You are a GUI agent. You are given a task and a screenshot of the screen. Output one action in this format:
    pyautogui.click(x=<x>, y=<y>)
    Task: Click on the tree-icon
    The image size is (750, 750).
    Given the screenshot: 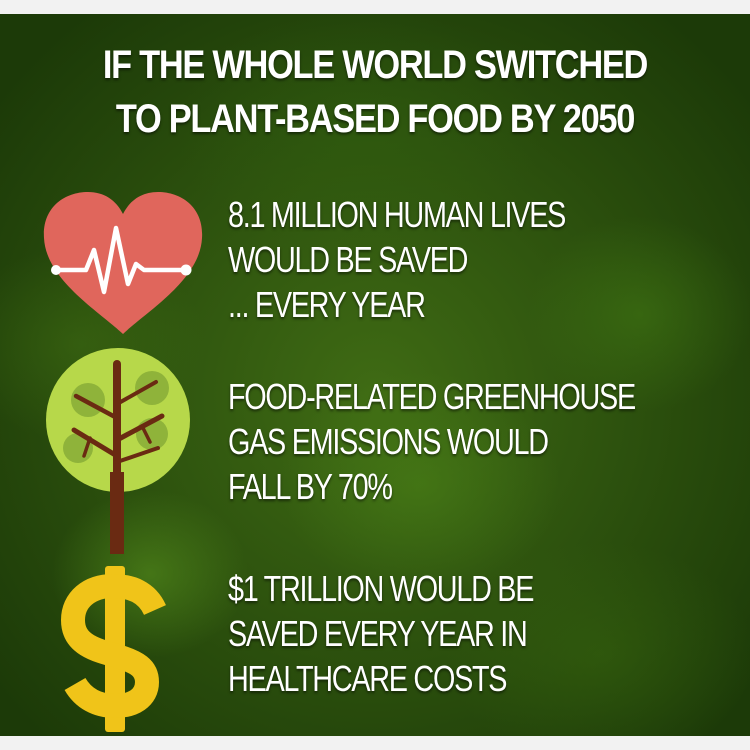 What is the action you would take?
    pyautogui.click(x=118, y=451)
    